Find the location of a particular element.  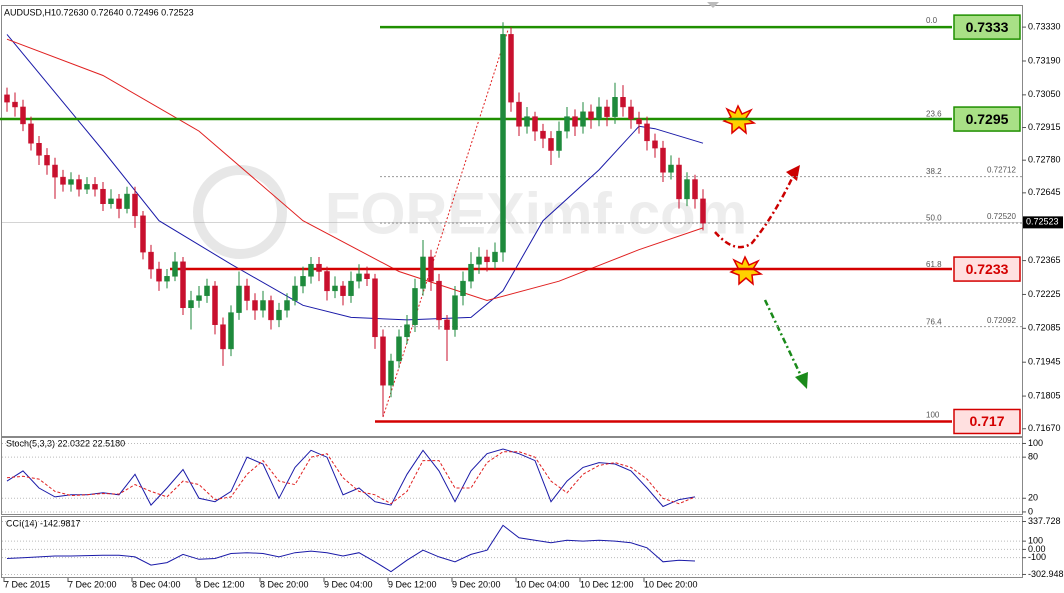

level-label: 0.7333 is located at coordinates (987, 27).